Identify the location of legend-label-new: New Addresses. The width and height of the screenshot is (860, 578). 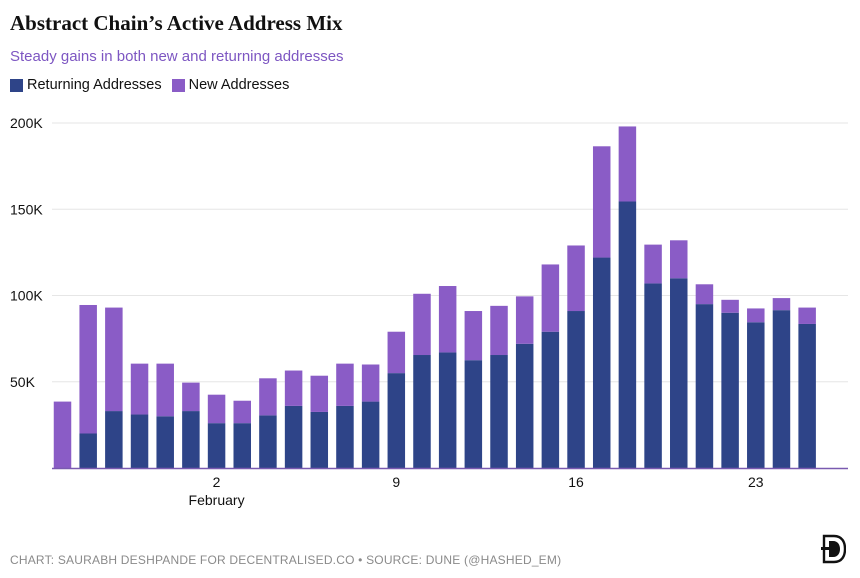
(239, 85).